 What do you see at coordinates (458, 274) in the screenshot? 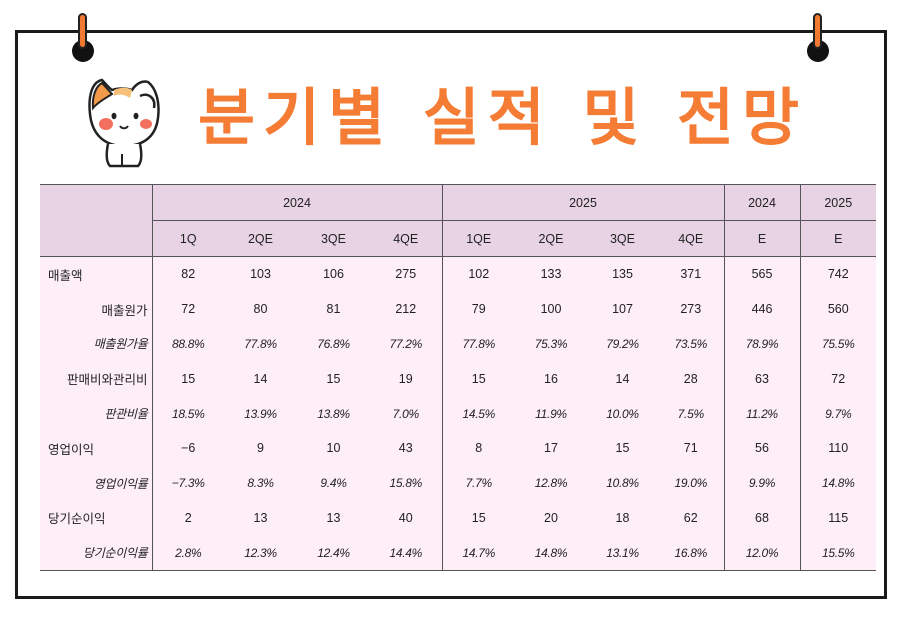
I see `table-row: 매출액 82 103 106 275 102 133 135 371 565 742` at bounding box center [458, 274].